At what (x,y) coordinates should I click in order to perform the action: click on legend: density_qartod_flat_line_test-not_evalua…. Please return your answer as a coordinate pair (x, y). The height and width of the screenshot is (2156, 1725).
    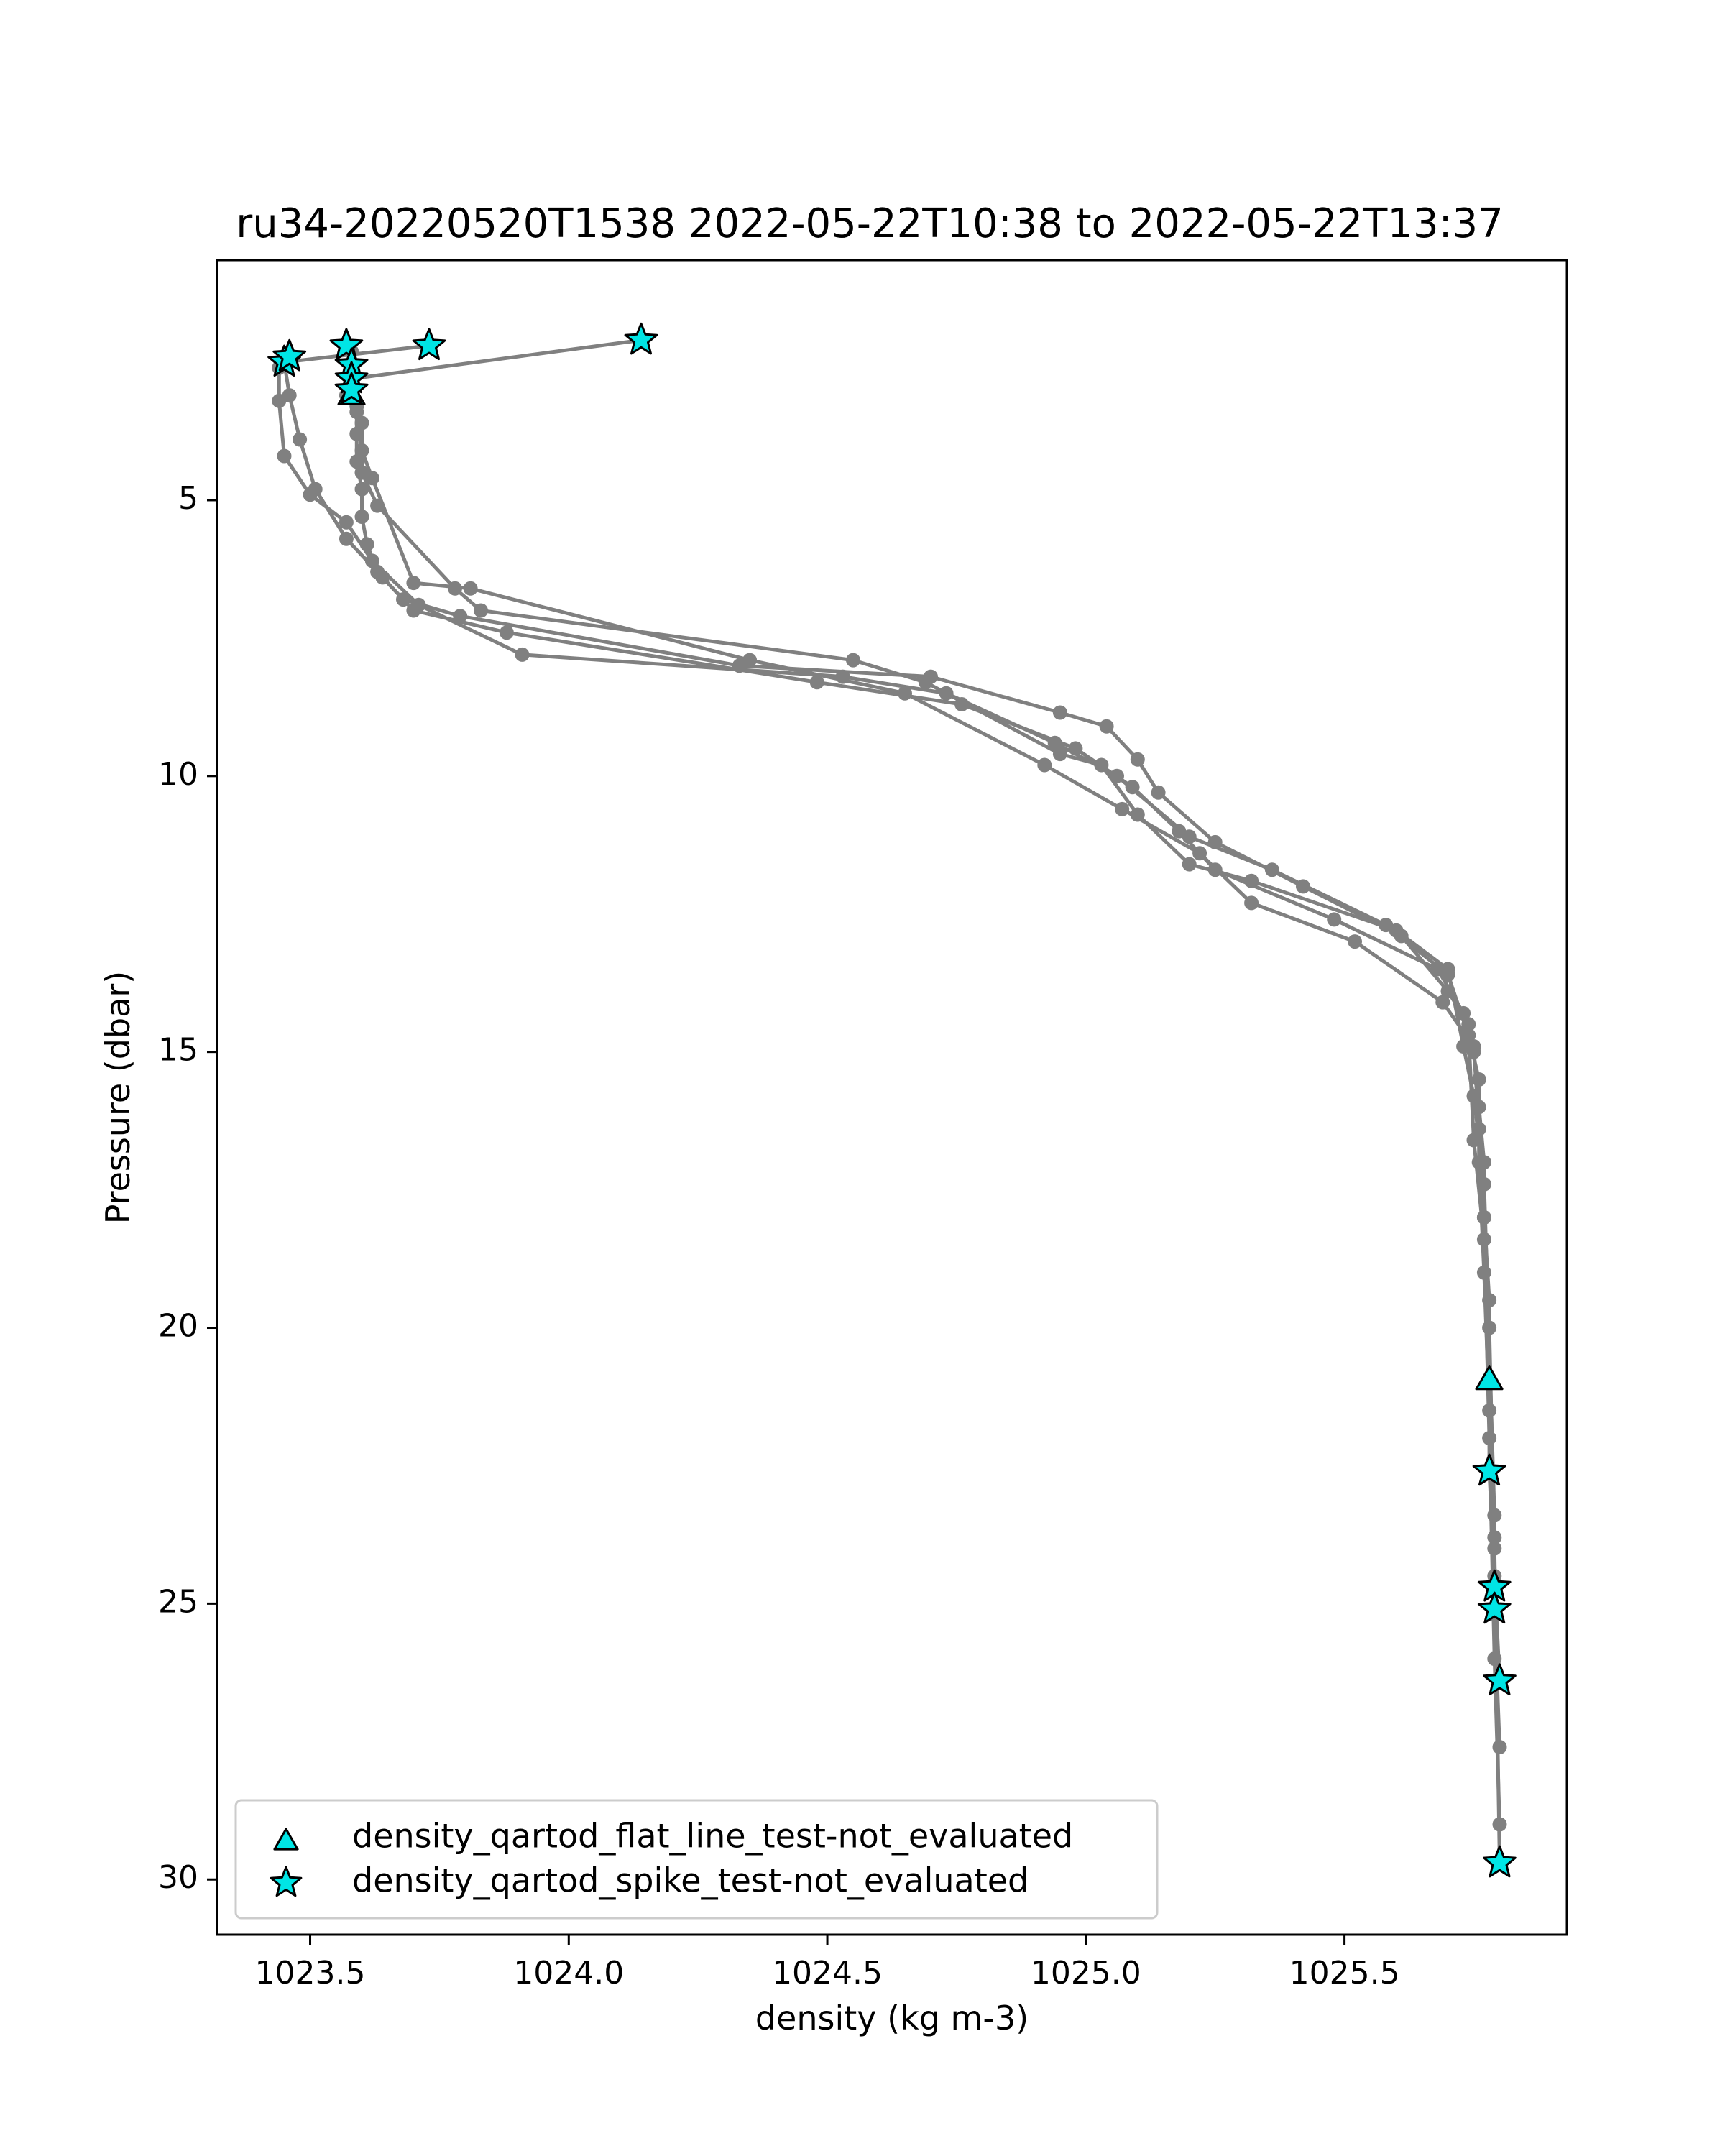
    Looking at the image, I should click on (696, 1859).